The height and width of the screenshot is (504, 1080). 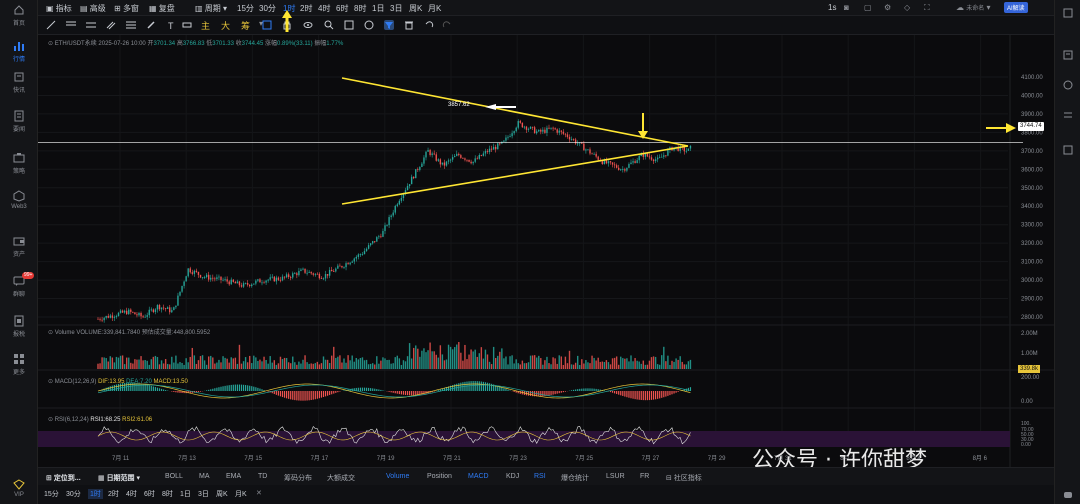 What do you see at coordinates (329, 25) in the screenshot?
I see `zoom-icon` at bounding box center [329, 25].